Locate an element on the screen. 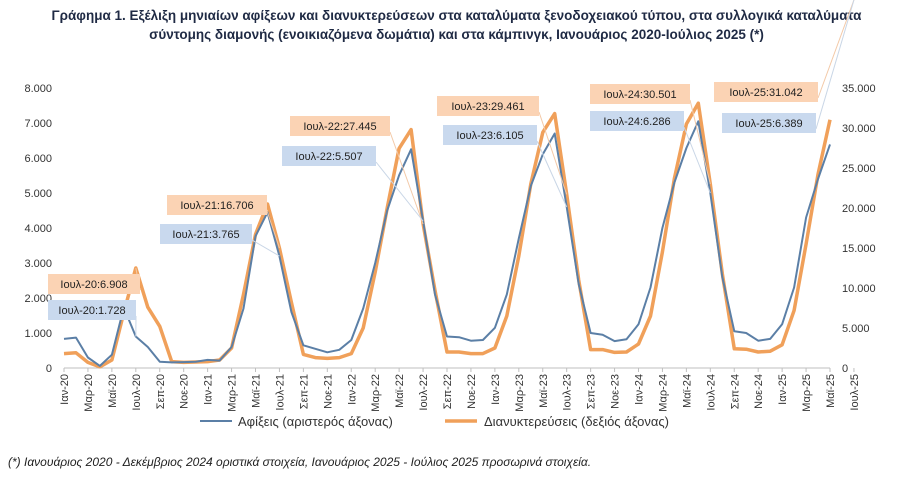 This screenshot has height=478, width=913. callout-label: Ιουλ-24:30.501 is located at coordinates (639, 95).